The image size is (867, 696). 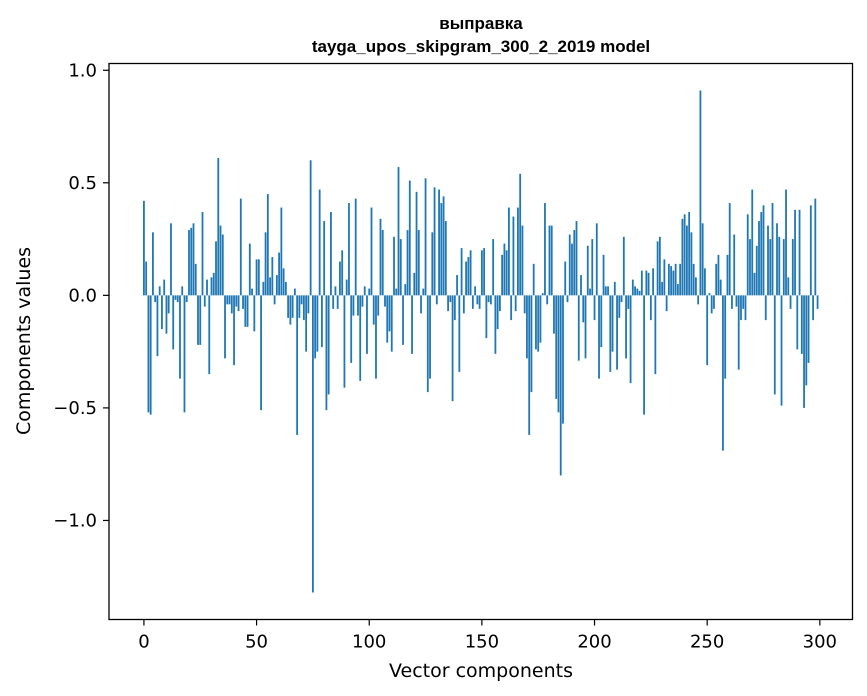 I want to click on y-tick-label: 0.0, so click(x=82, y=295).